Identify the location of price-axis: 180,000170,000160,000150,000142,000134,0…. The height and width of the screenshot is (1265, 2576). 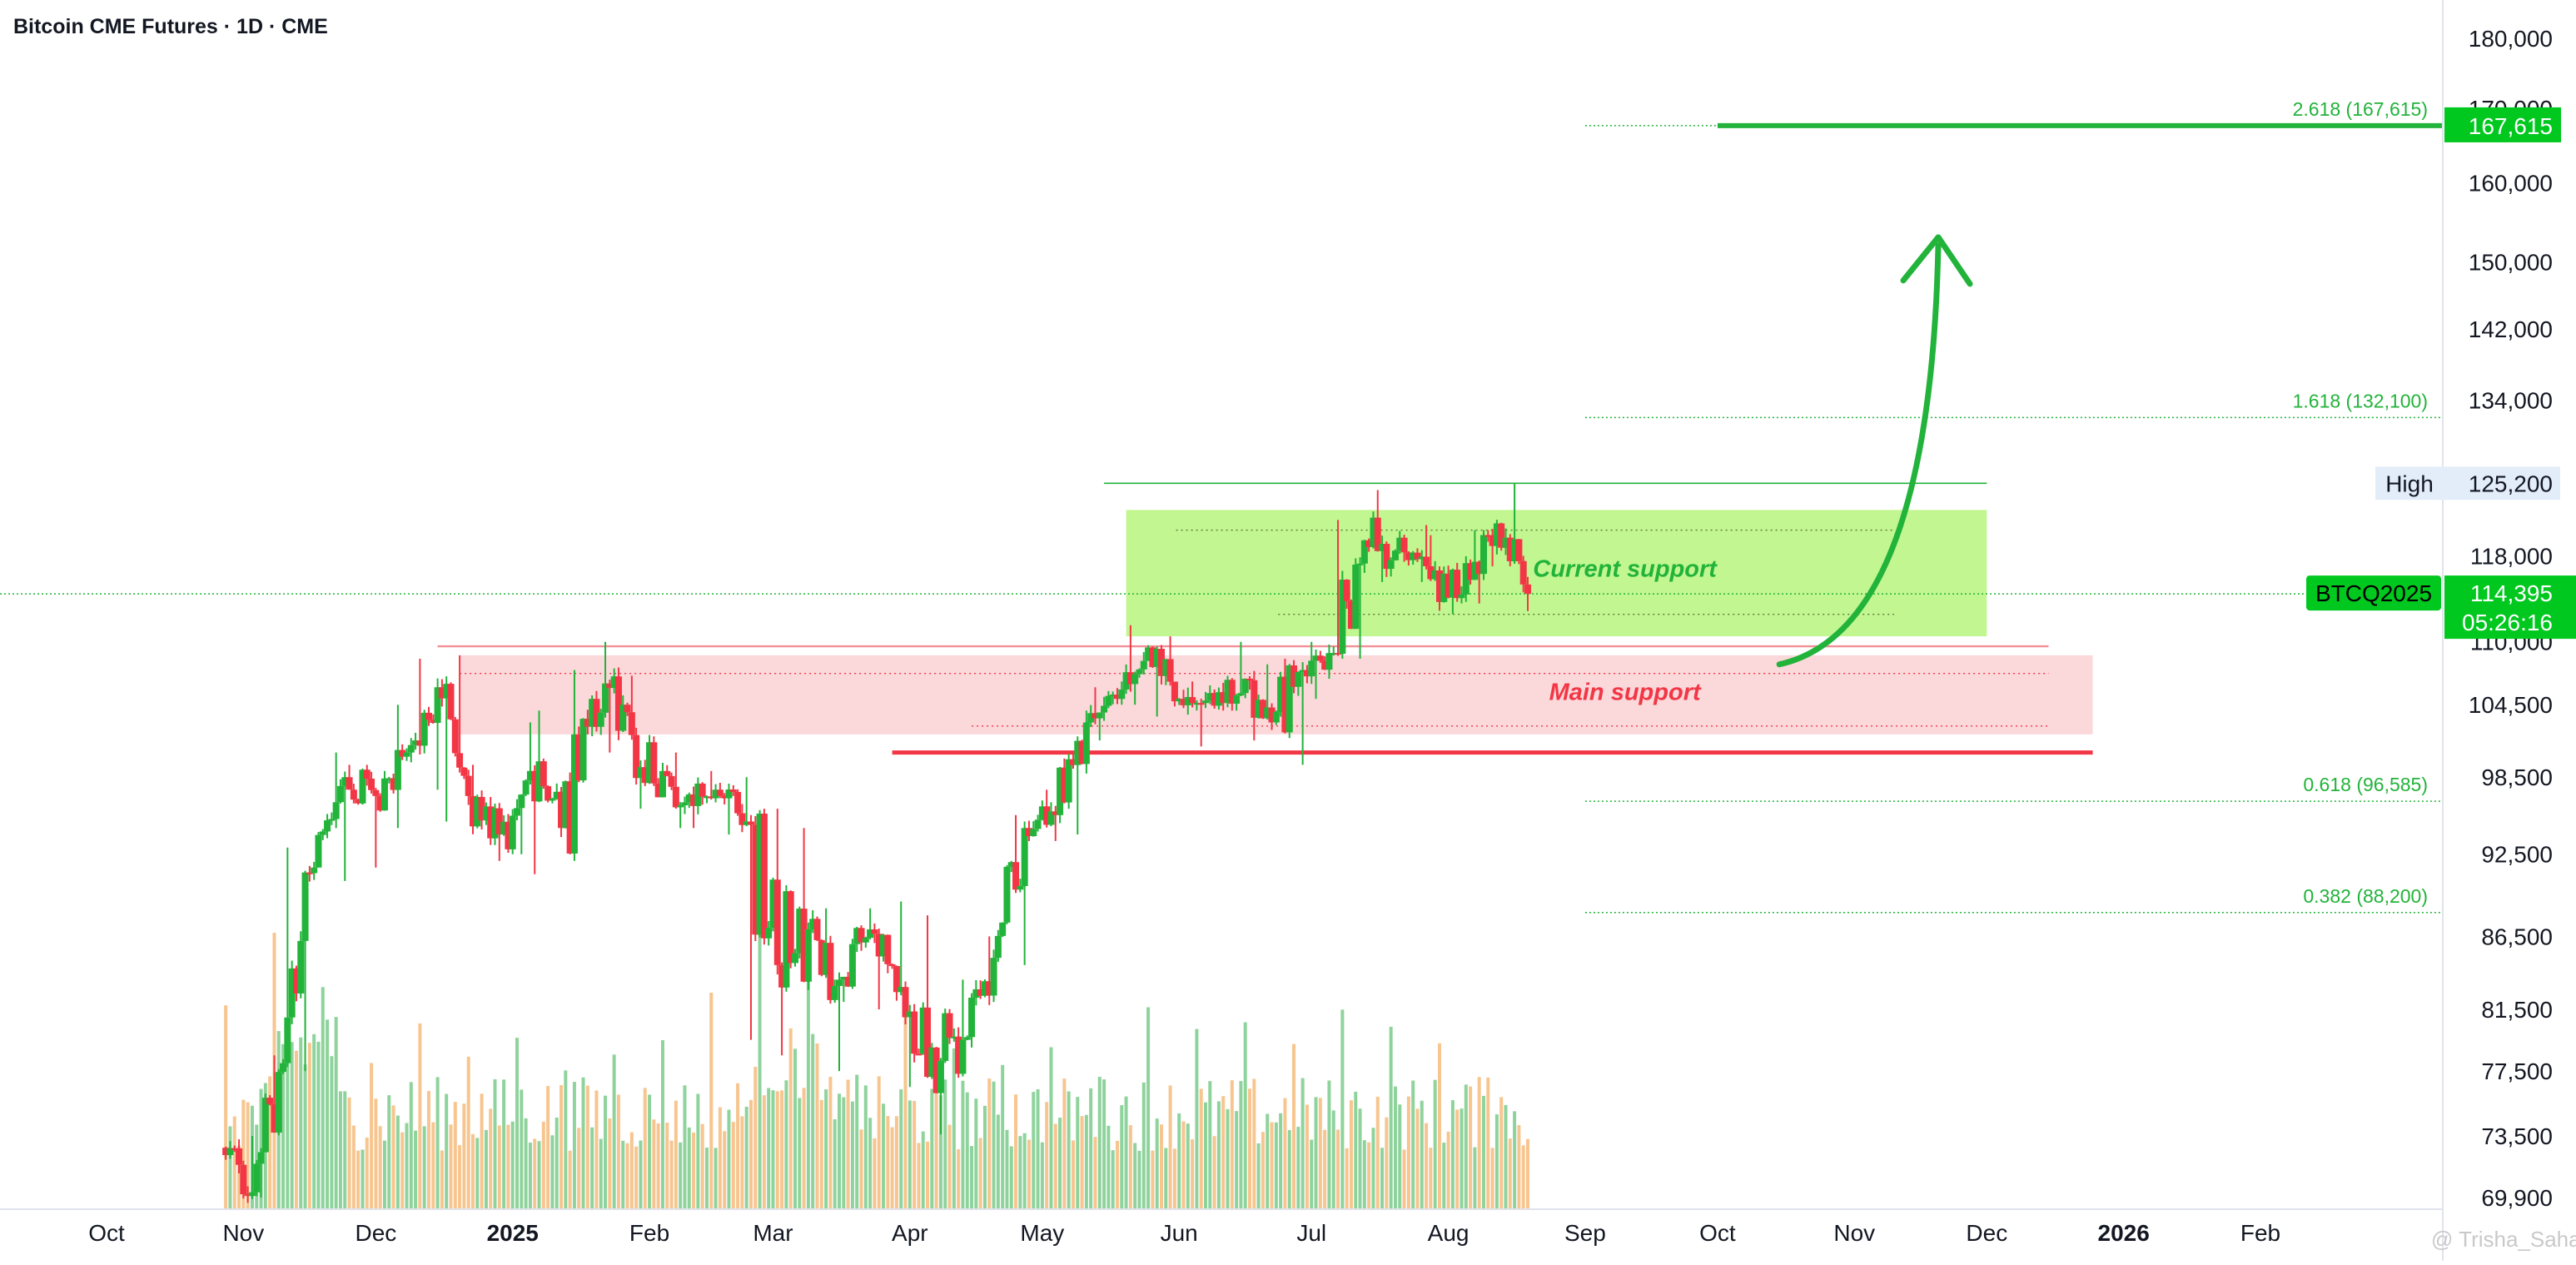
(2441, 618).